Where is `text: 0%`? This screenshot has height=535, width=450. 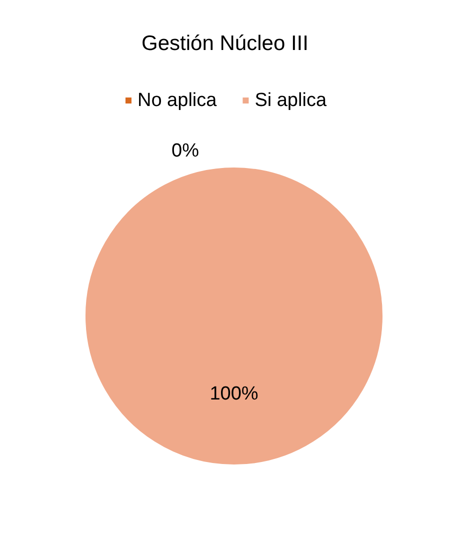 text: 0% is located at coordinates (185, 151).